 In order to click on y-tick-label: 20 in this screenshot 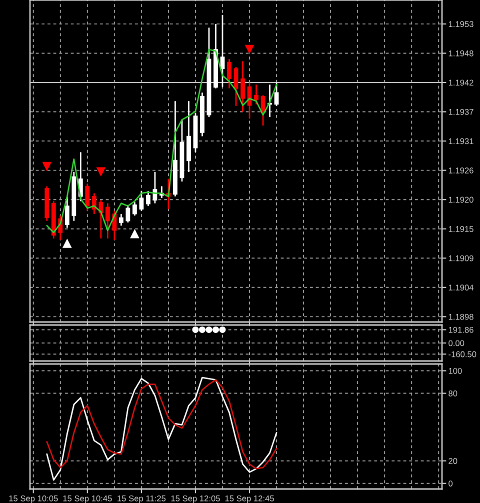, I will do `click(453, 461)`.